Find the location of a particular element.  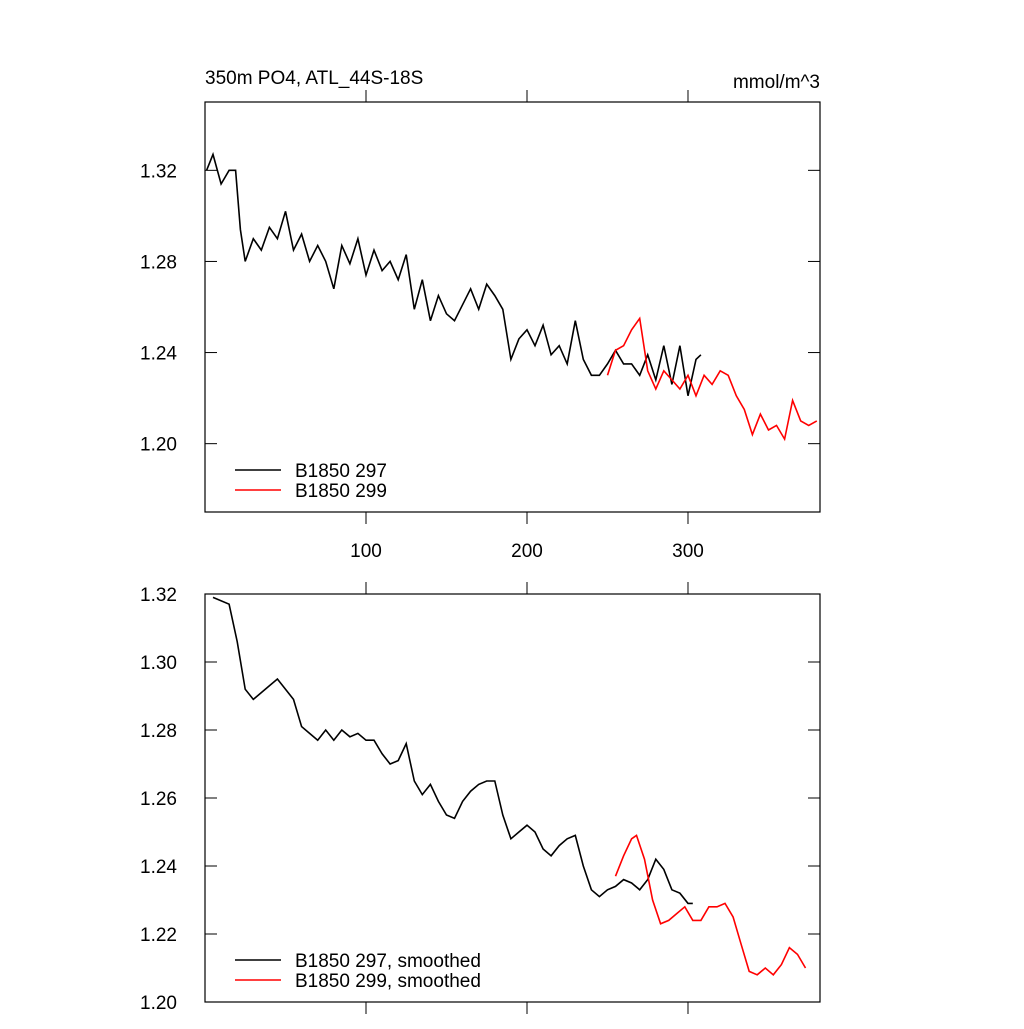

units-label: mmol/m^3 is located at coordinates (776, 82).